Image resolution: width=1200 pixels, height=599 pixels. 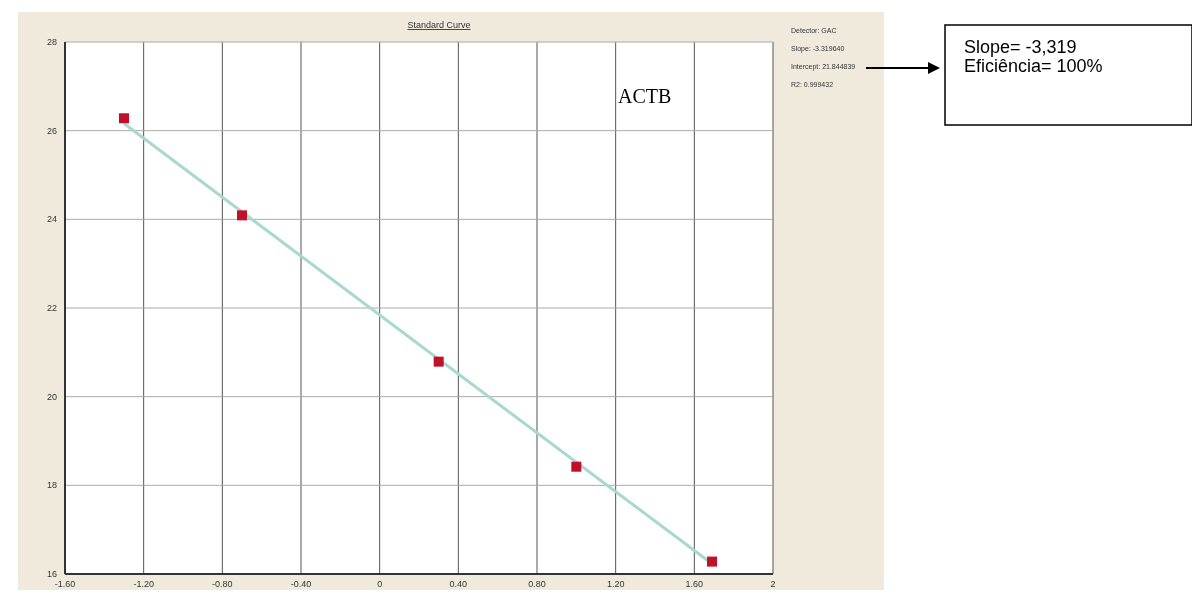 I want to click on x-tick-label: 2, so click(x=773, y=584).